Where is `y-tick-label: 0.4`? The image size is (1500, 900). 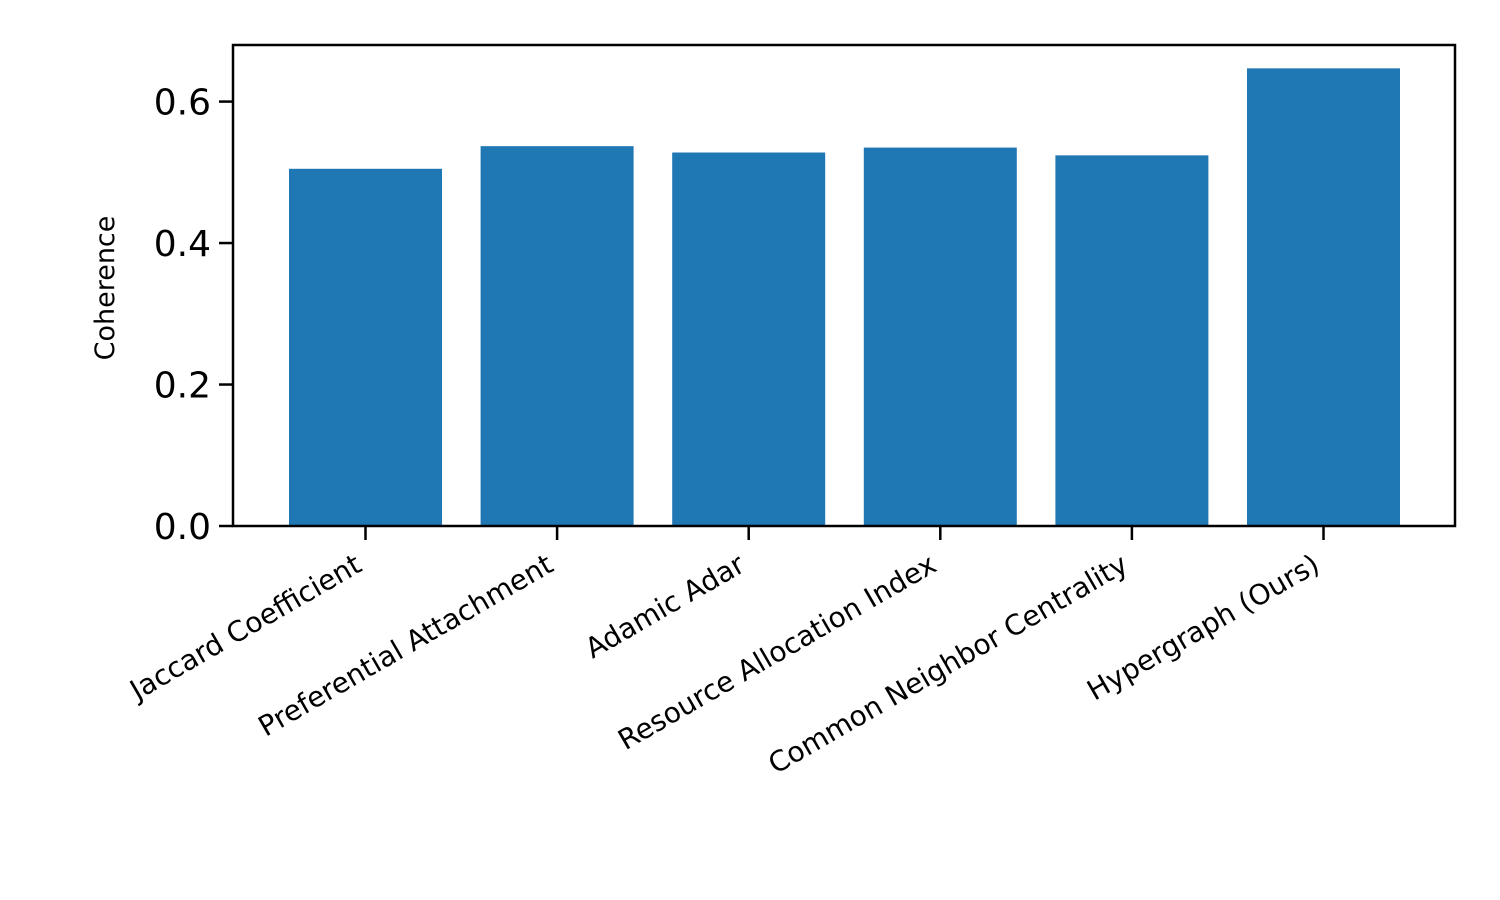
y-tick-label: 0.4 is located at coordinates (182, 244).